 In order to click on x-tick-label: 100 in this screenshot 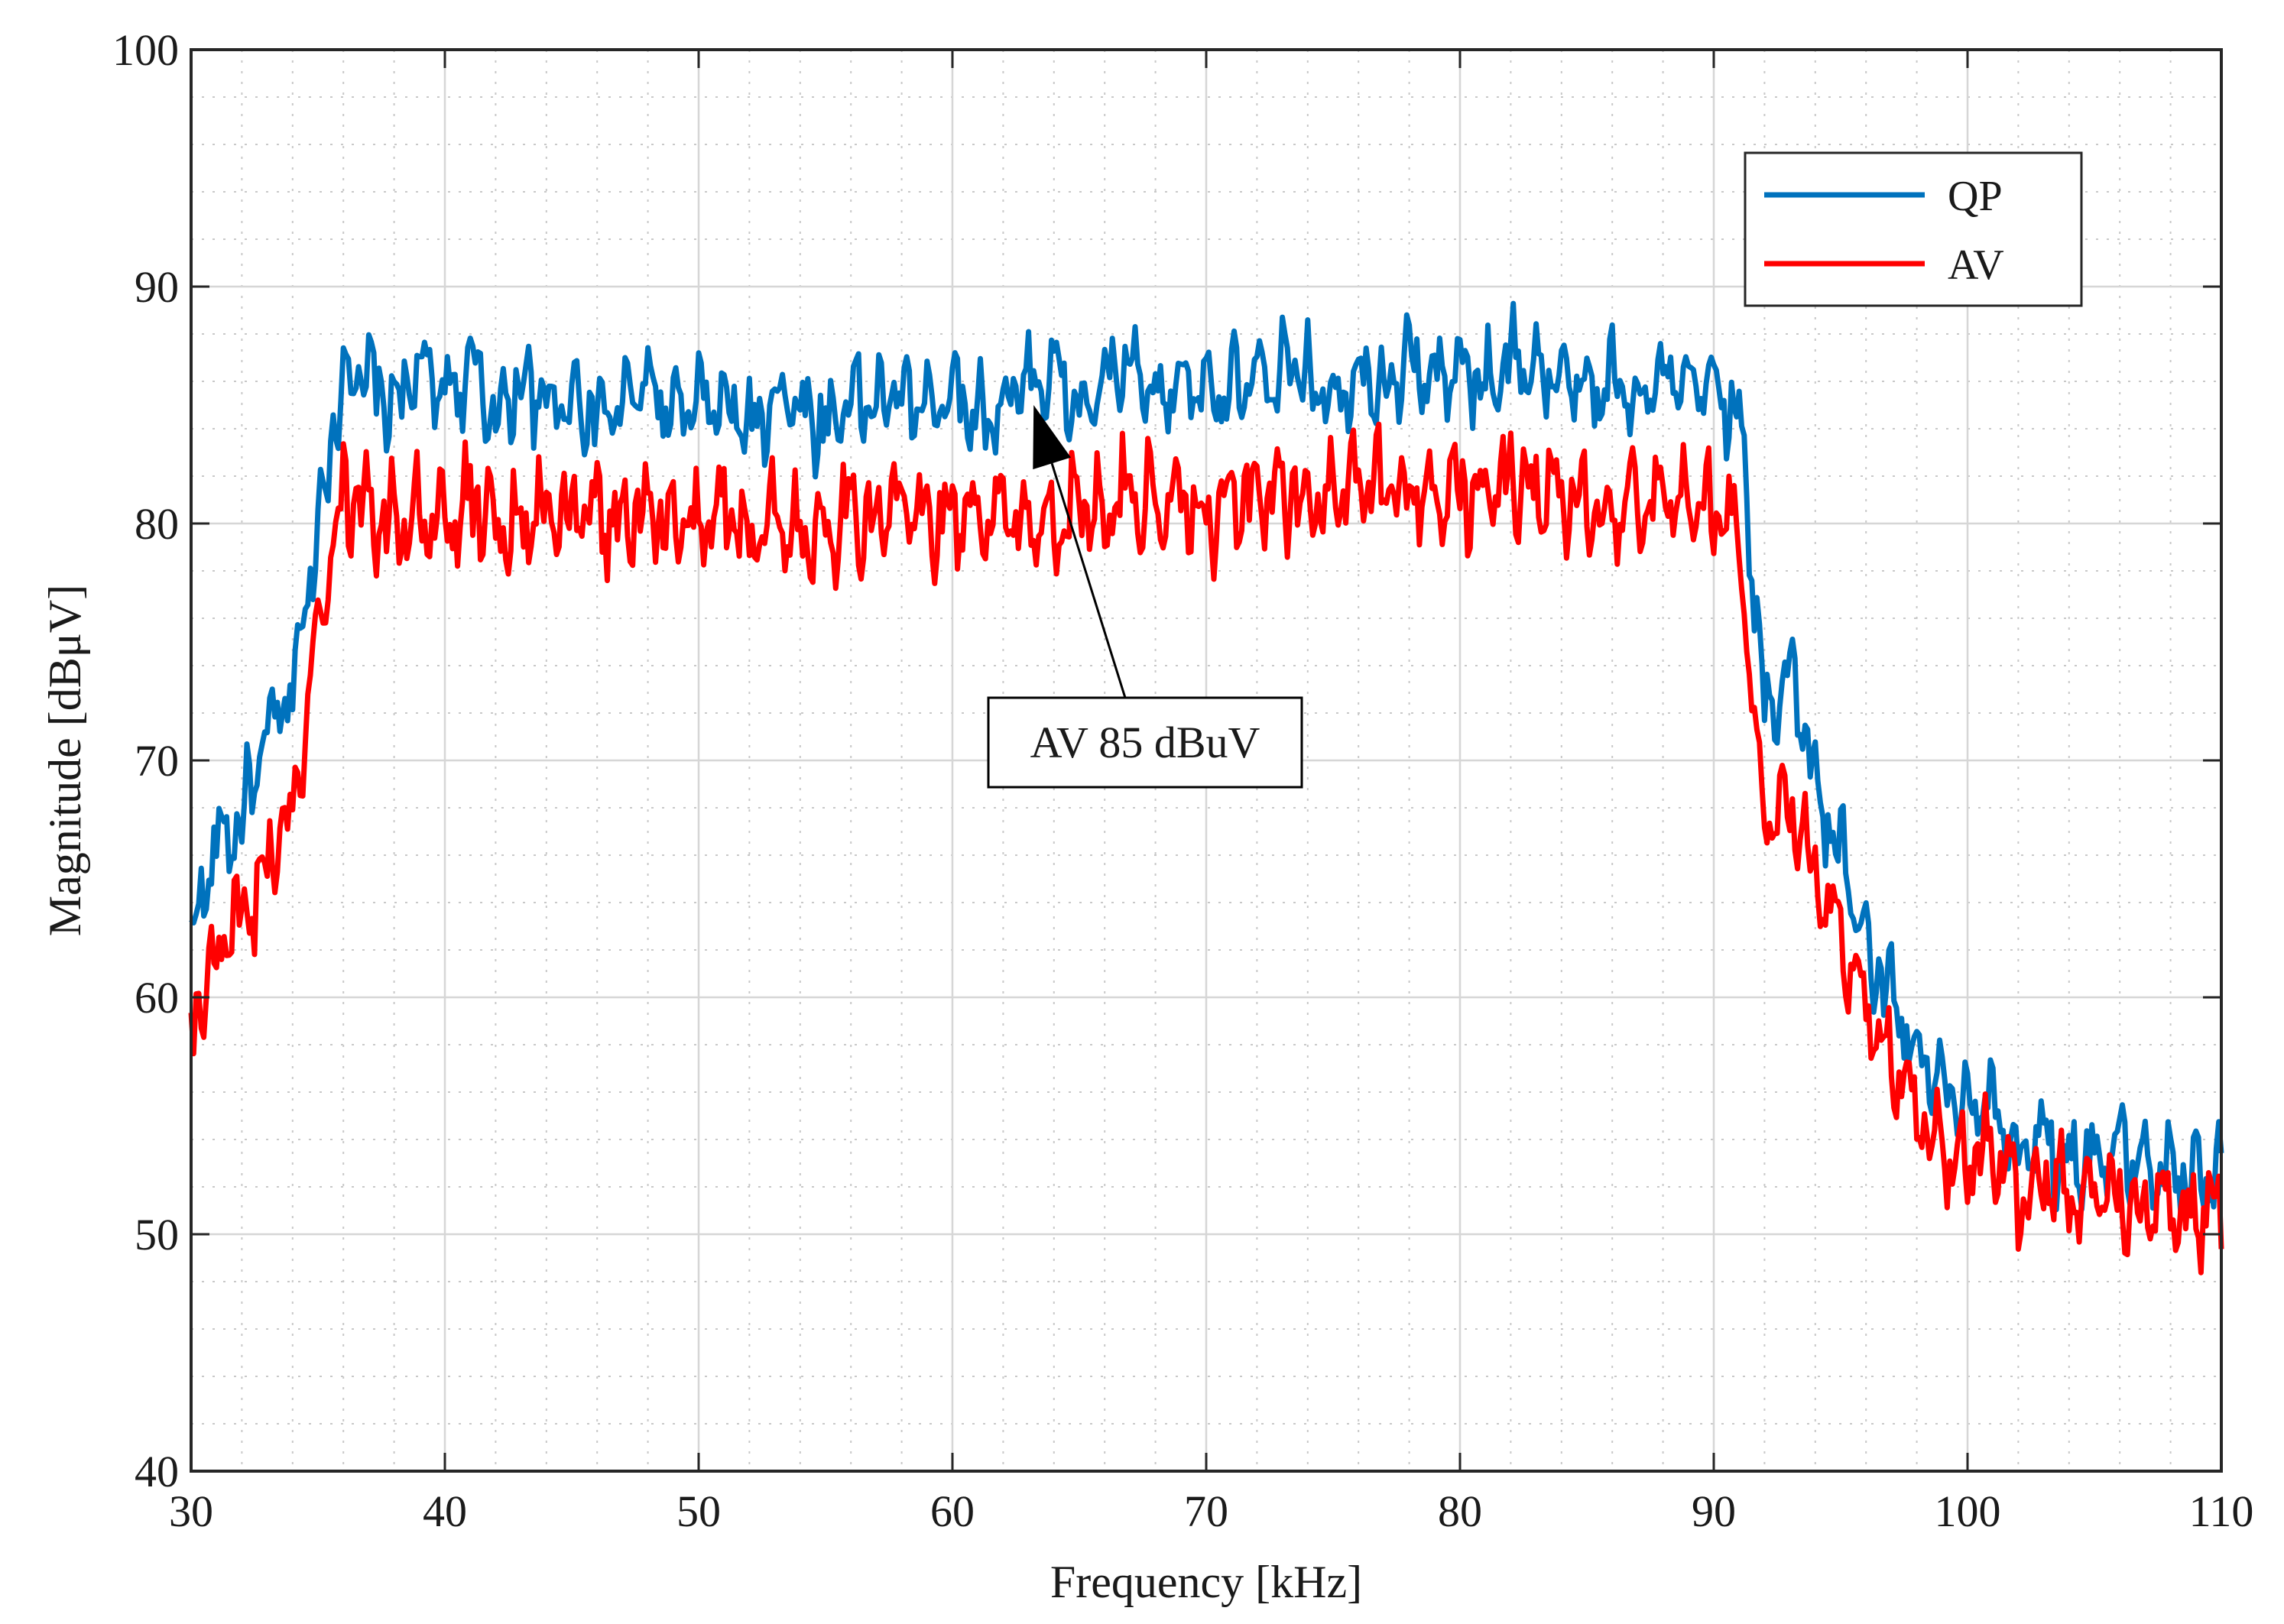, I will do `click(1968, 1511)`.